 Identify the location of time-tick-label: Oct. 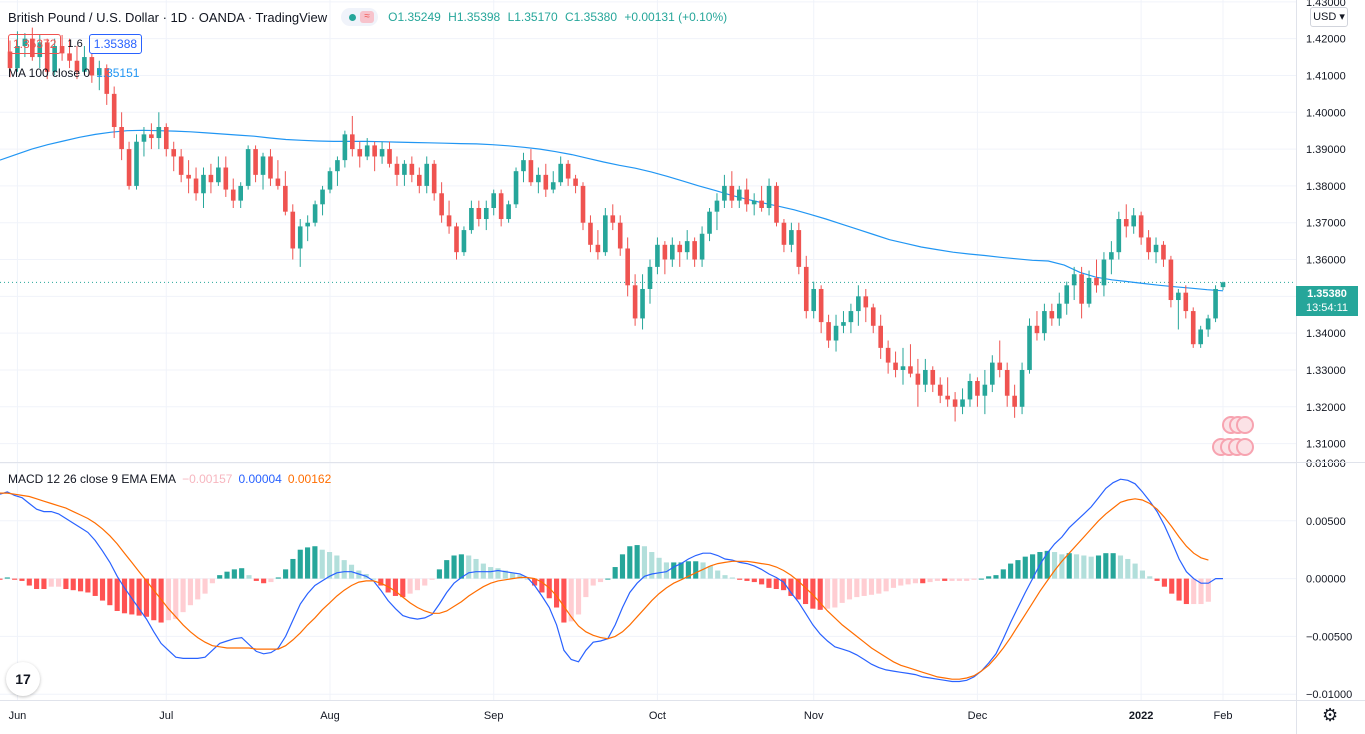
(657, 716).